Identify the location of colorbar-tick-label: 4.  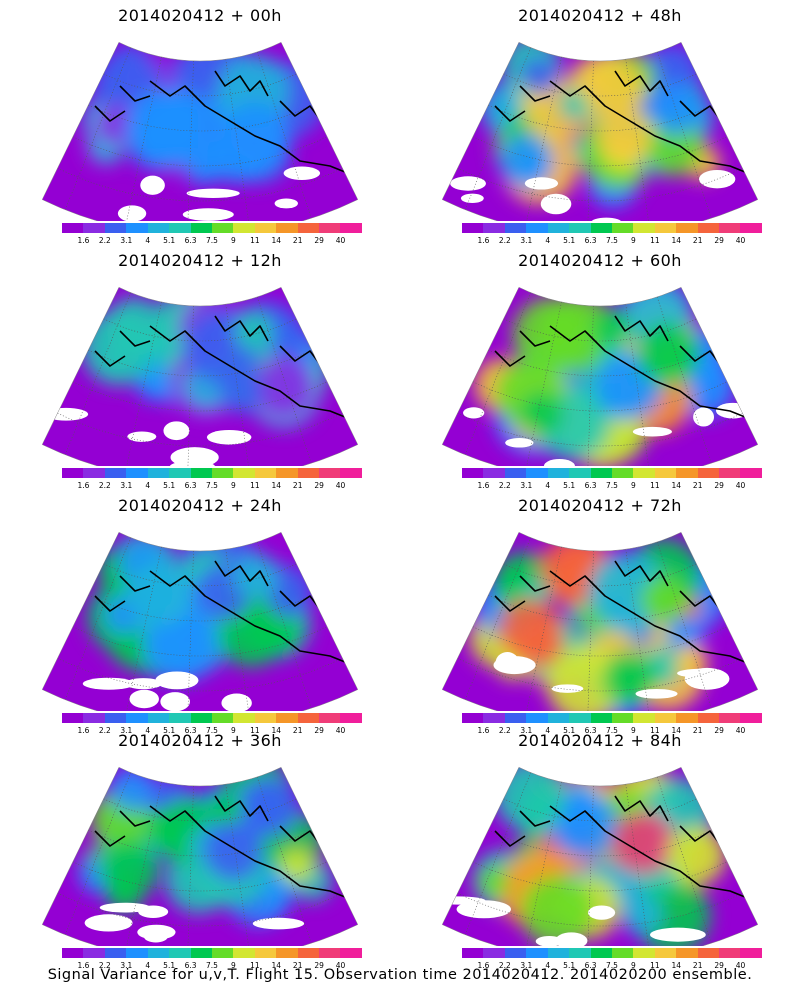
(148, 965).